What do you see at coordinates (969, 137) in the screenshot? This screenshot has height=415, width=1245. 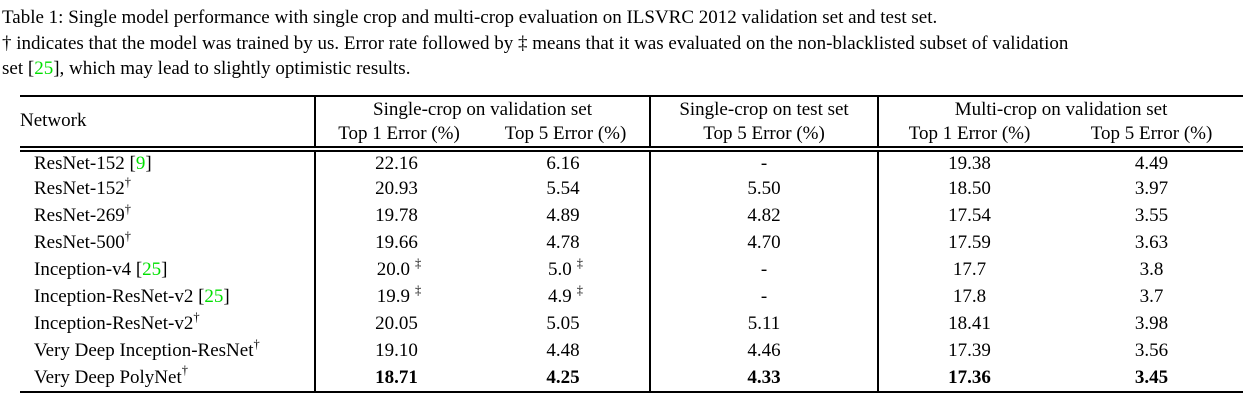 I see `header-mc-val-top1: Top 1 Error (%)` at bounding box center [969, 137].